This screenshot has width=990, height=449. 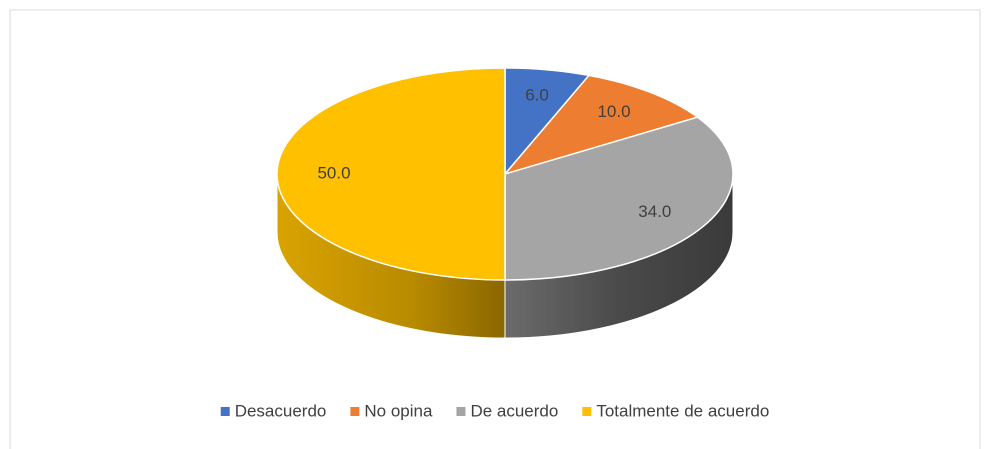 I want to click on data-label: 6.0, so click(x=537, y=94).